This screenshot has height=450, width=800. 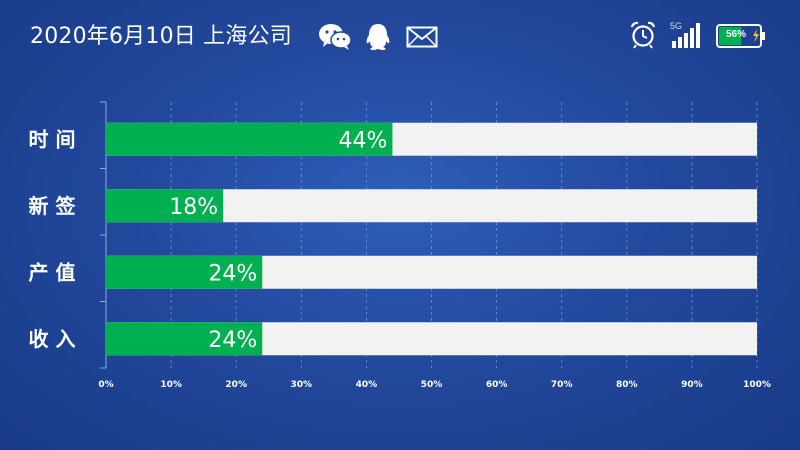 I want to click on alarm-clock-icon, so click(x=643, y=35).